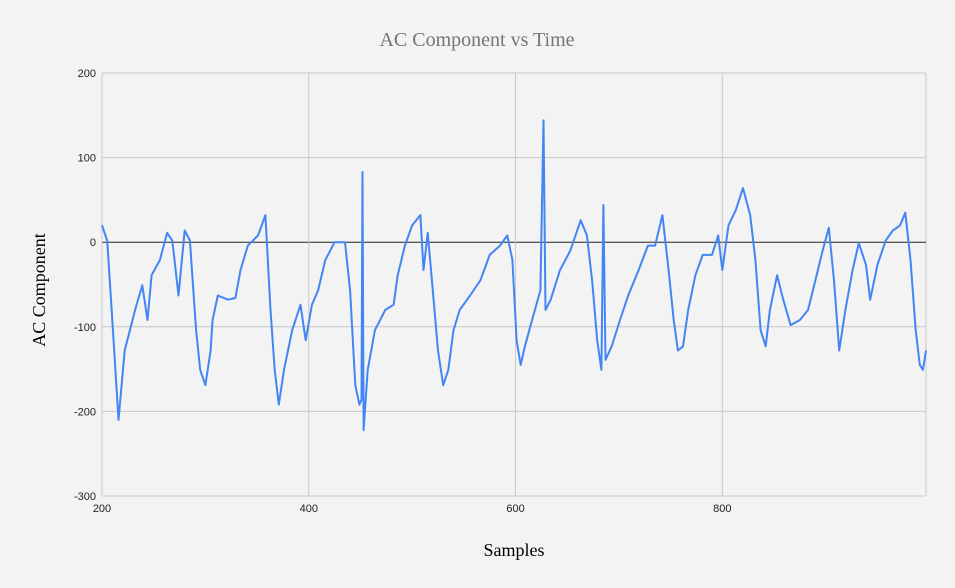 The width and height of the screenshot is (955, 588). What do you see at coordinates (722, 509) in the screenshot?
I see `x-tick-label: 800` at bounding box center [722, 509].